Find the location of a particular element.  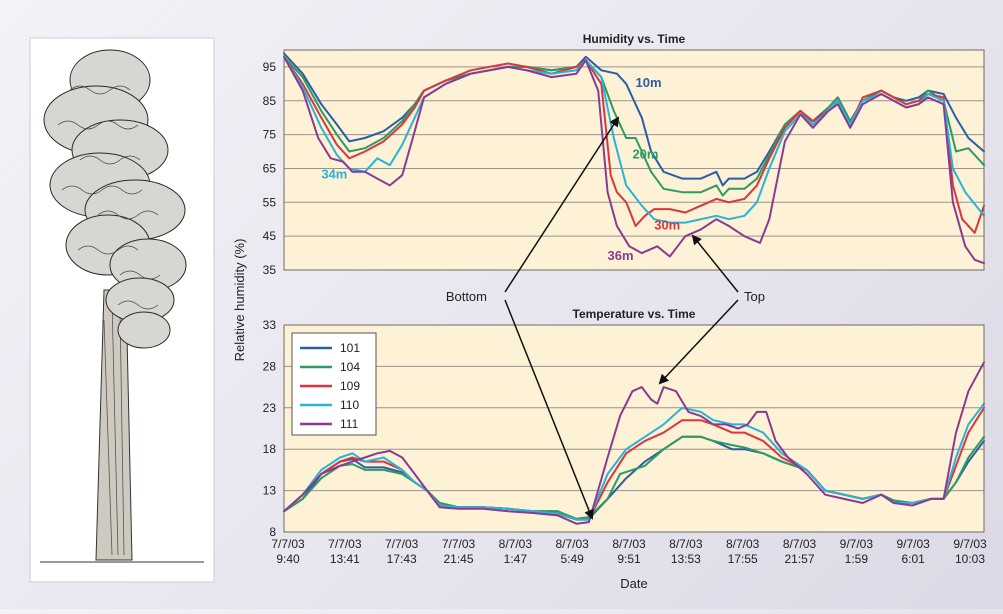

x-tick-time: 17:43 is located at coordinates (402, 559).